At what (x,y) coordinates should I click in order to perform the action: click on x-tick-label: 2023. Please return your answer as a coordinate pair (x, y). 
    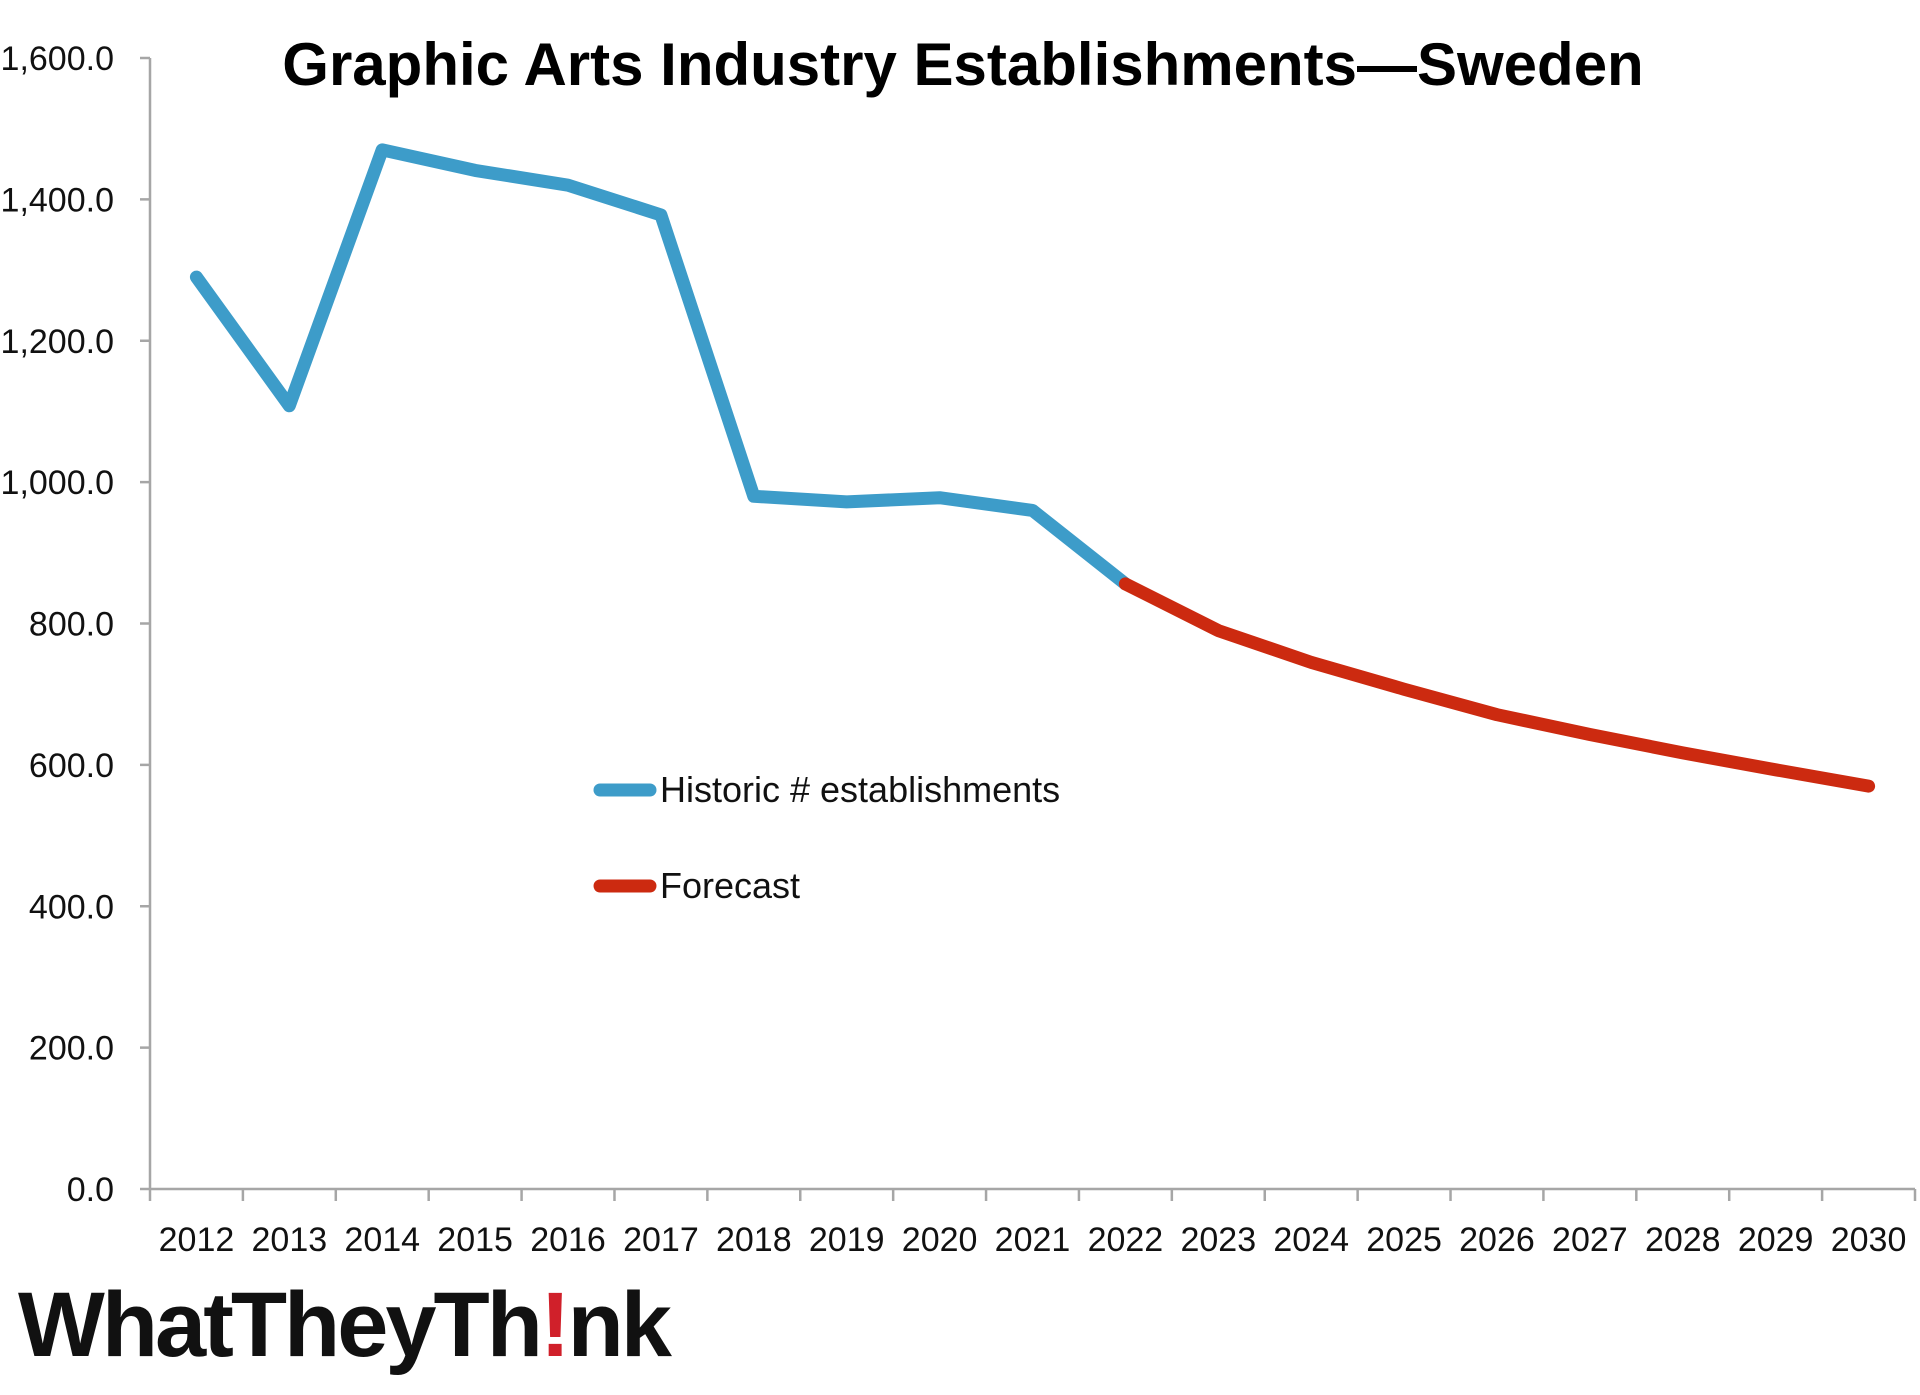
    Looking at the image, I should click on (1218, 1240).